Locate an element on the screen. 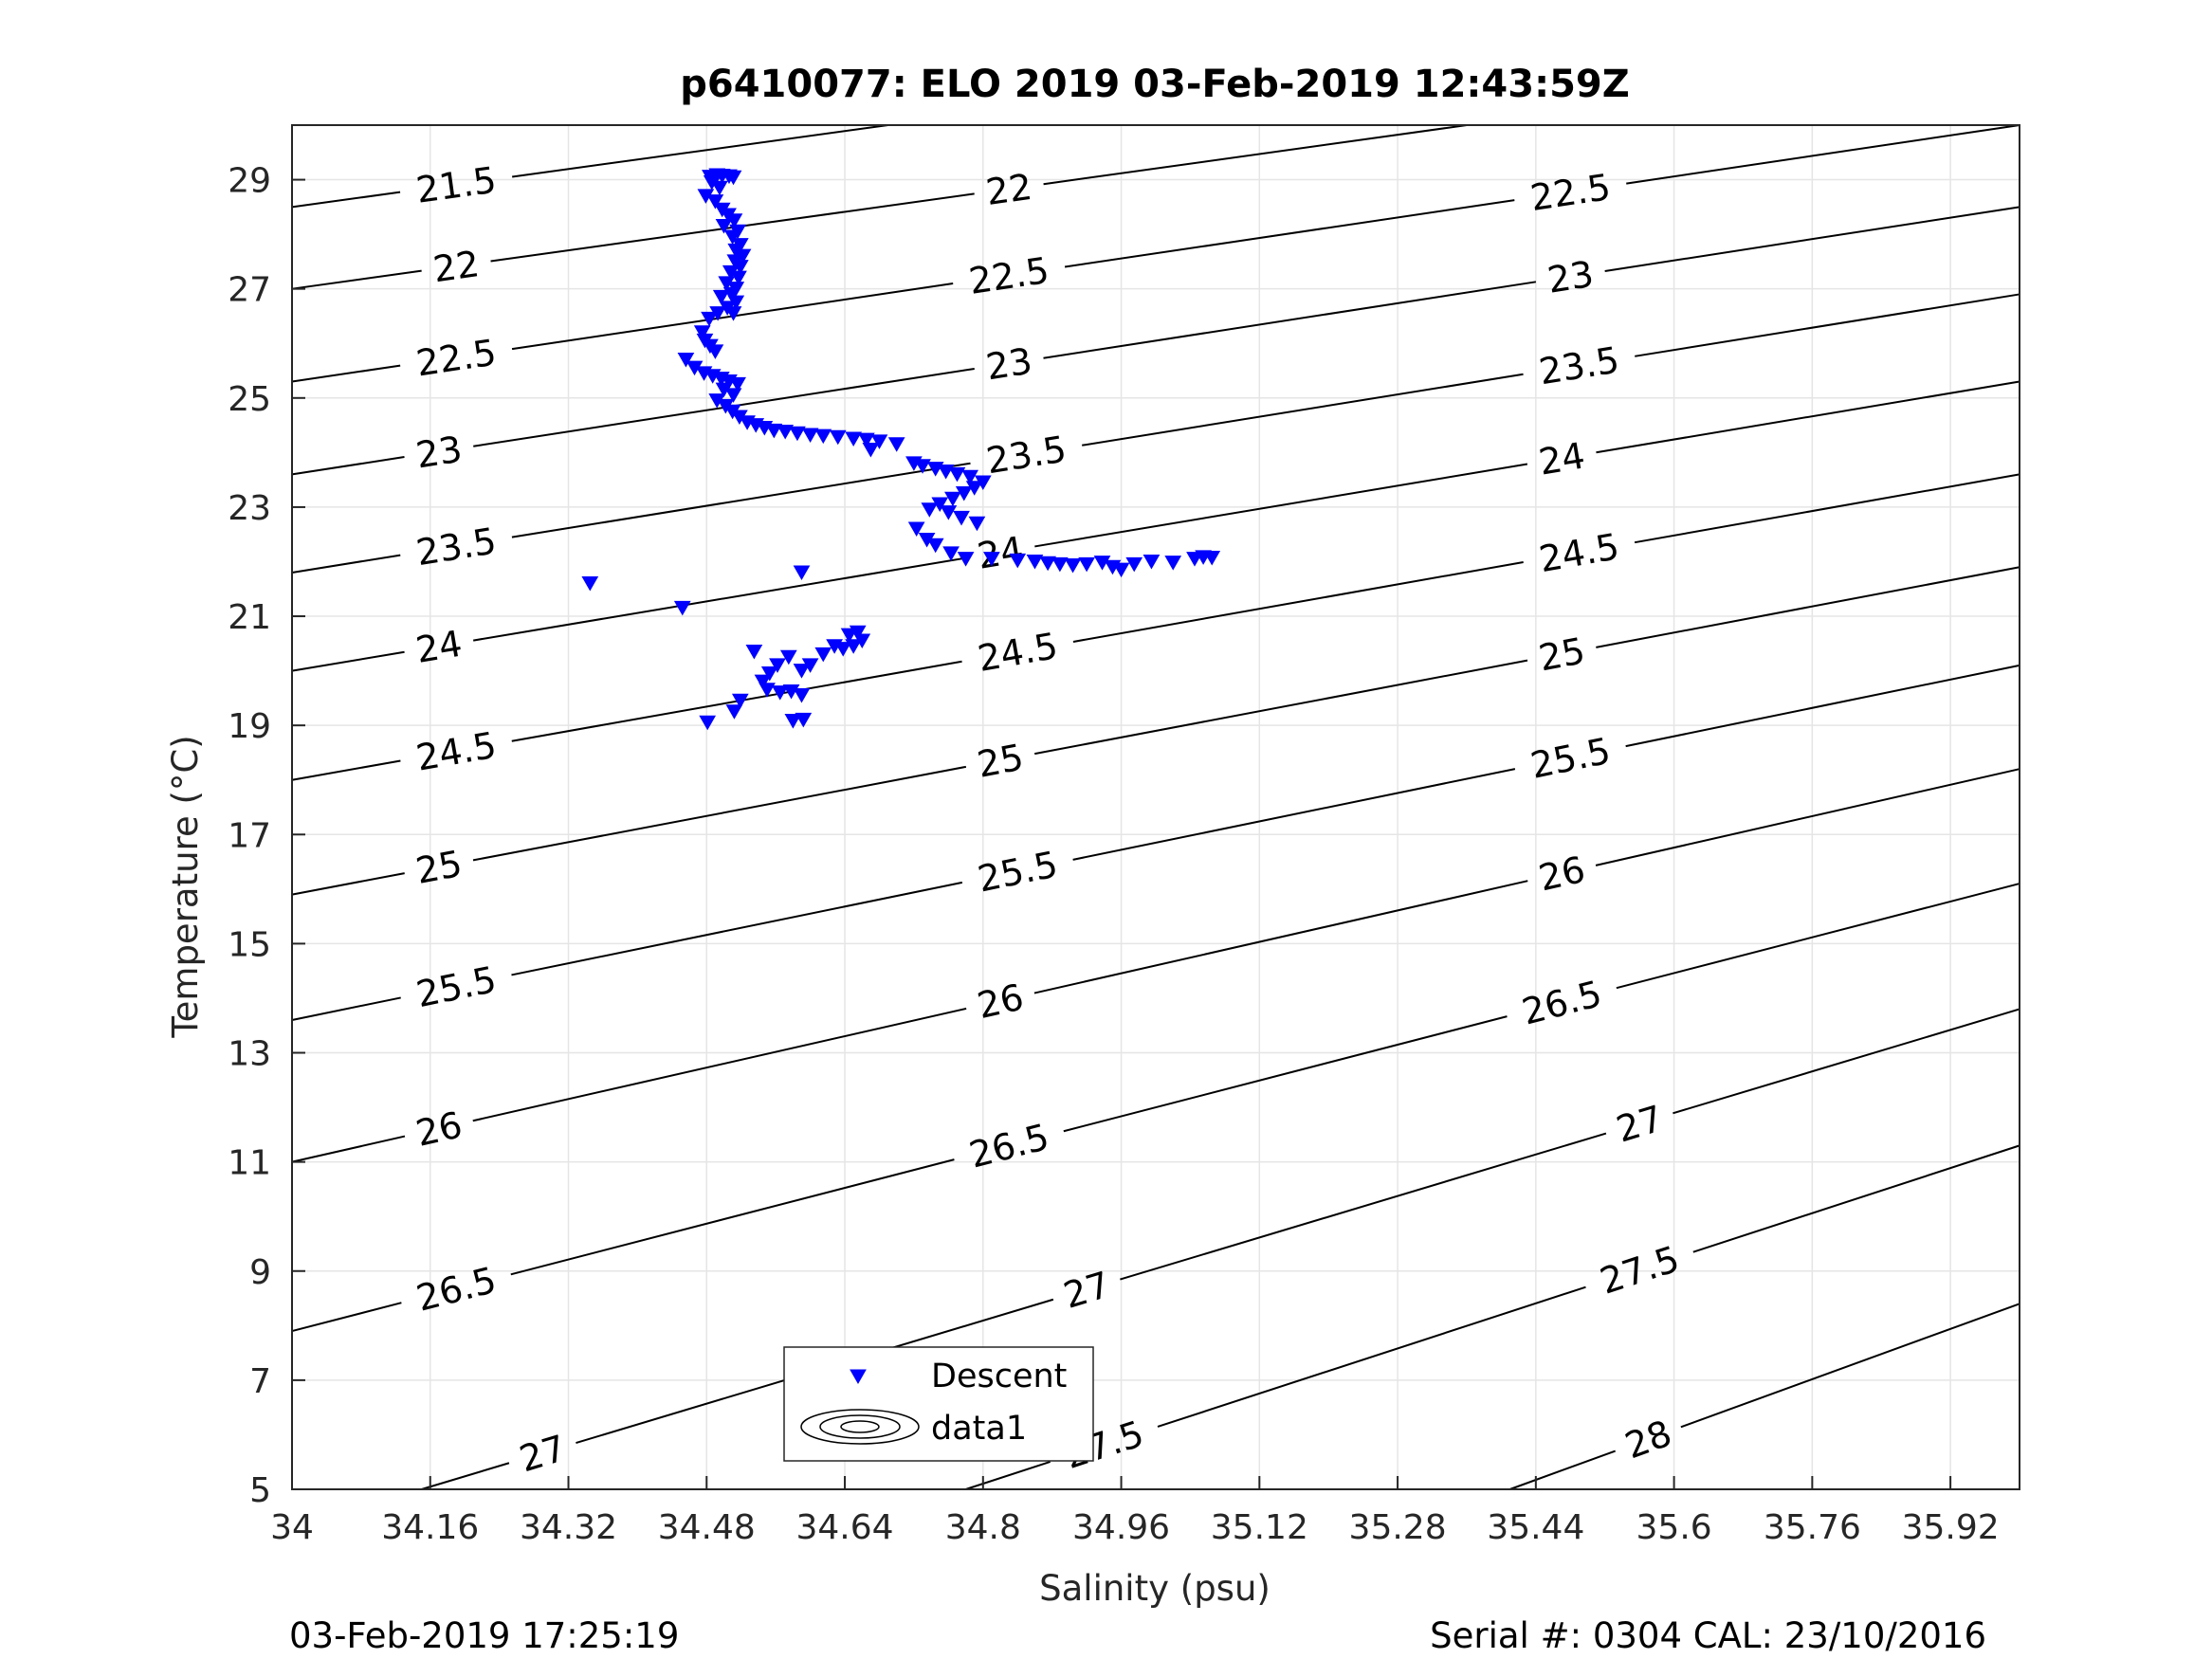  legend-descent-label: Descent is located at coordinates (999, 1376).